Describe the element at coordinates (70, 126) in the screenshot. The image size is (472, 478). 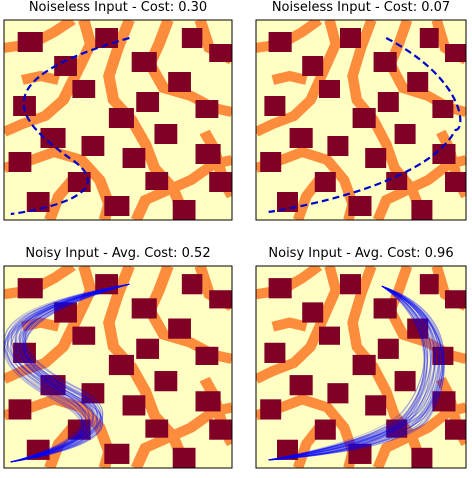
I see `trajectory` at that location.